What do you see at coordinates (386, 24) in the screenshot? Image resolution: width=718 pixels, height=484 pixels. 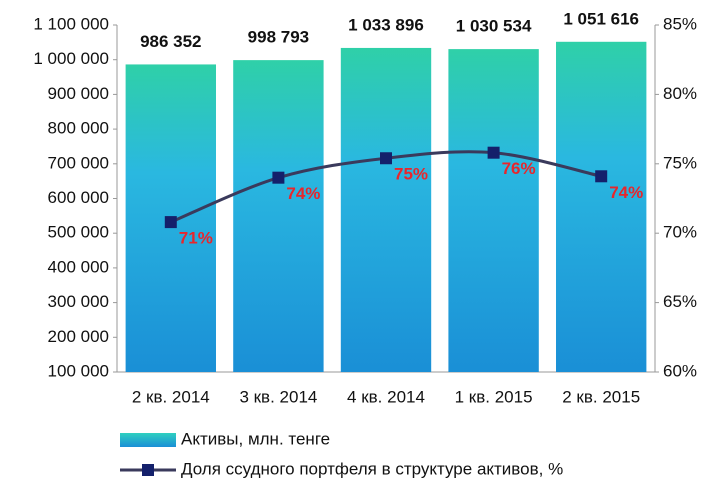 I see `bar-value-label: 1 033 896` at bounding box center [386, 24].